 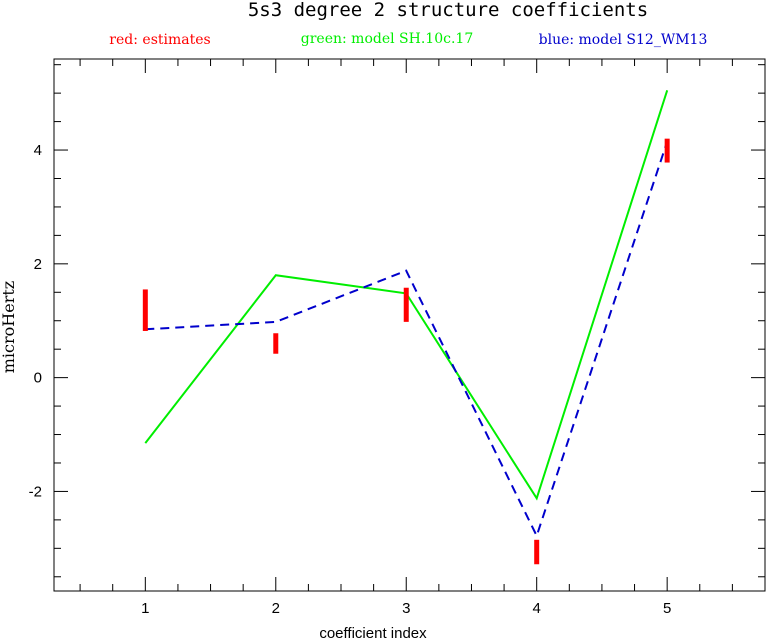 I want to click on x-tick-label: 4, so click(x=537, y=608).